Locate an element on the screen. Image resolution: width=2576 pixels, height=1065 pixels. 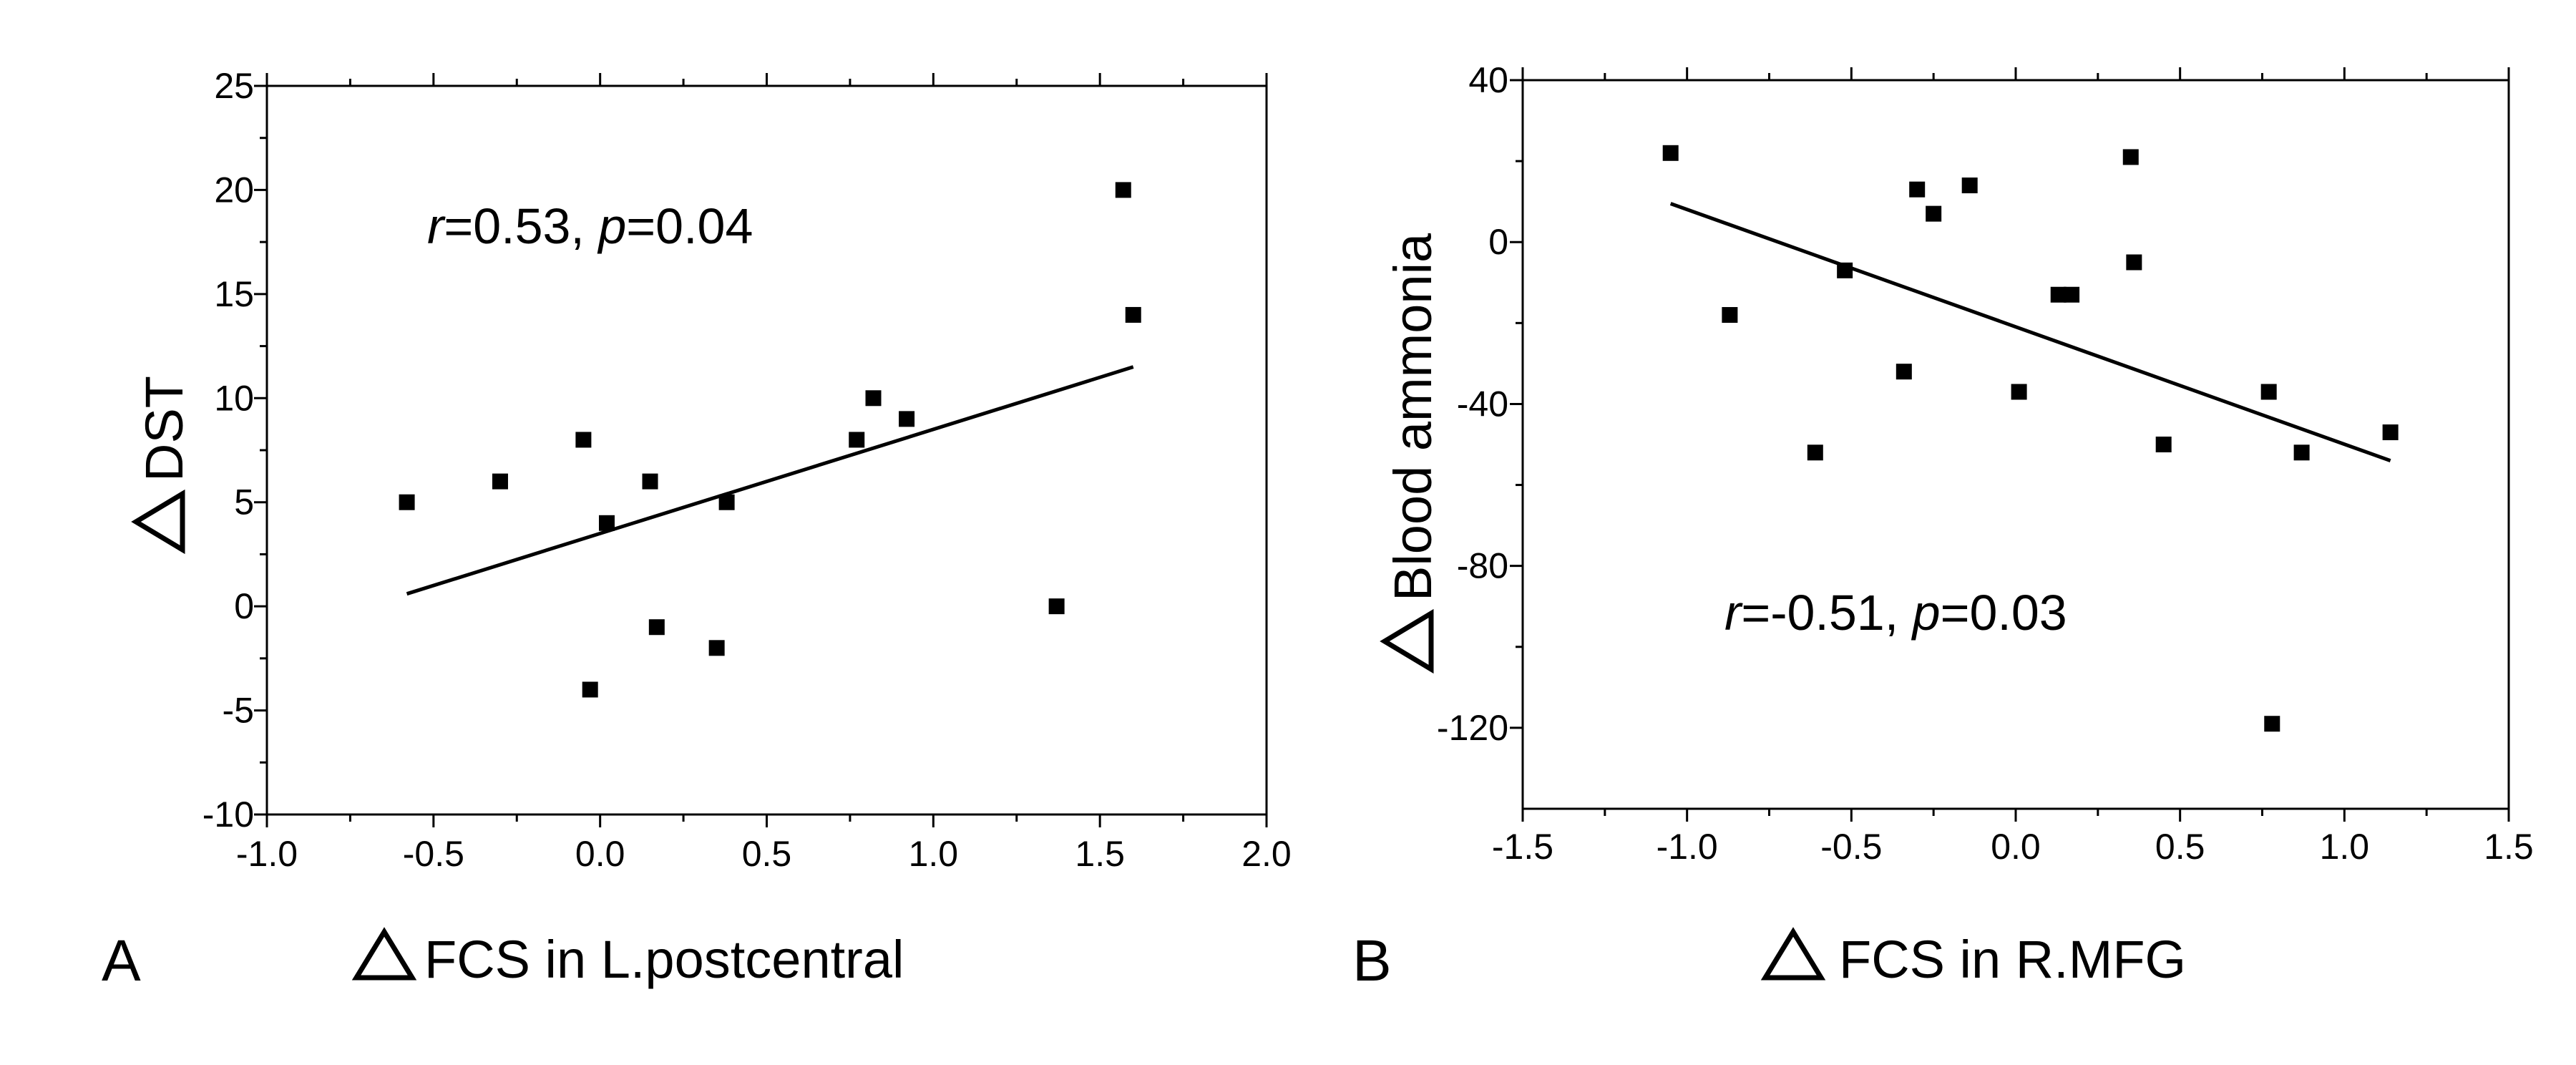
panel-b-y-axis-title: Blood ammonia is located at coordinates (1411, 453).